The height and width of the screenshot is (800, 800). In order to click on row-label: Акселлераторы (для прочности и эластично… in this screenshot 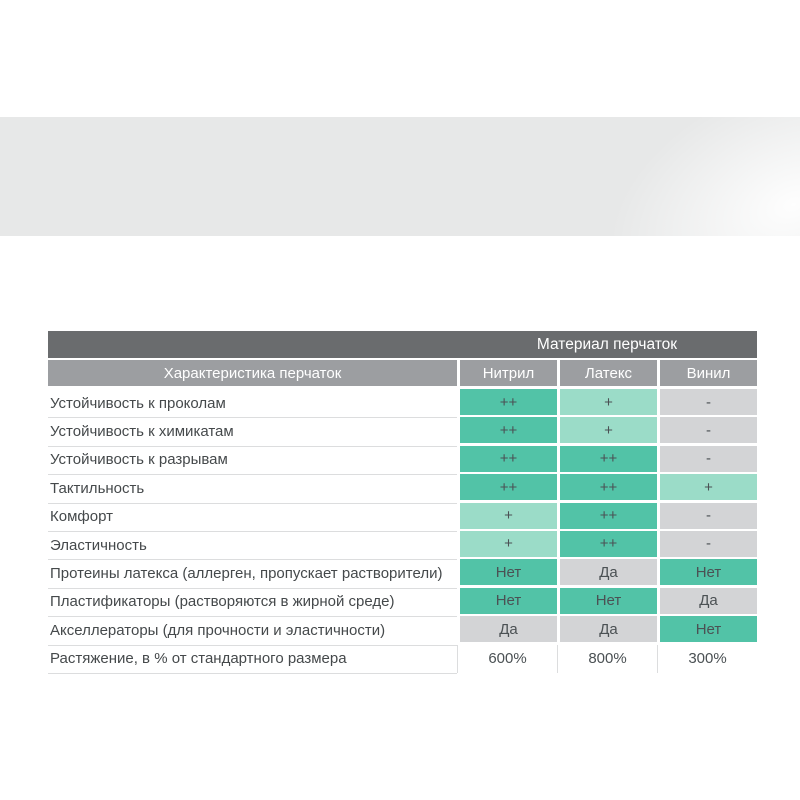, I will do `click(252, 631)`.